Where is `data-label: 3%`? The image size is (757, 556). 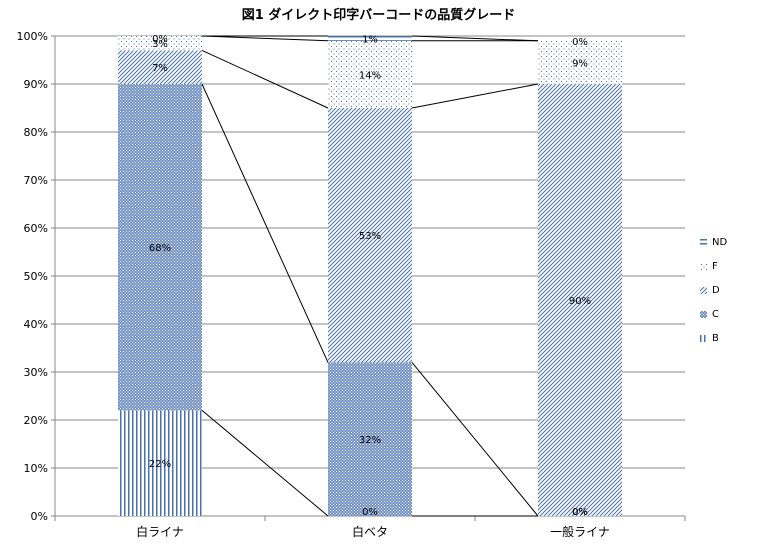
data-label: 3% is located at coordinates (160, 44).